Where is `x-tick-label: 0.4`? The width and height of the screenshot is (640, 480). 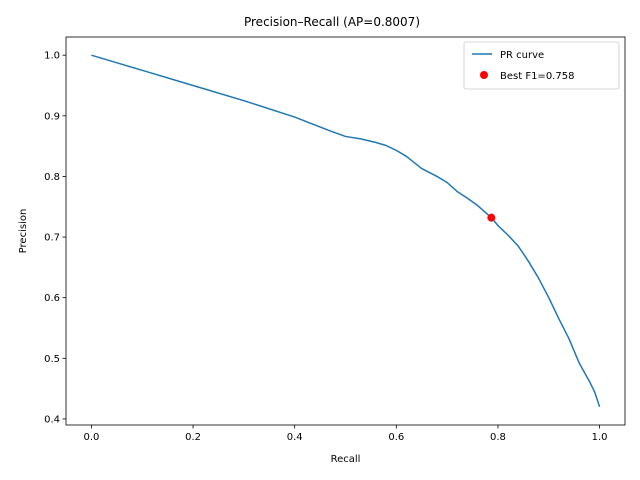 x-tick-label: 0.4 is located at coordinates (295, 437).